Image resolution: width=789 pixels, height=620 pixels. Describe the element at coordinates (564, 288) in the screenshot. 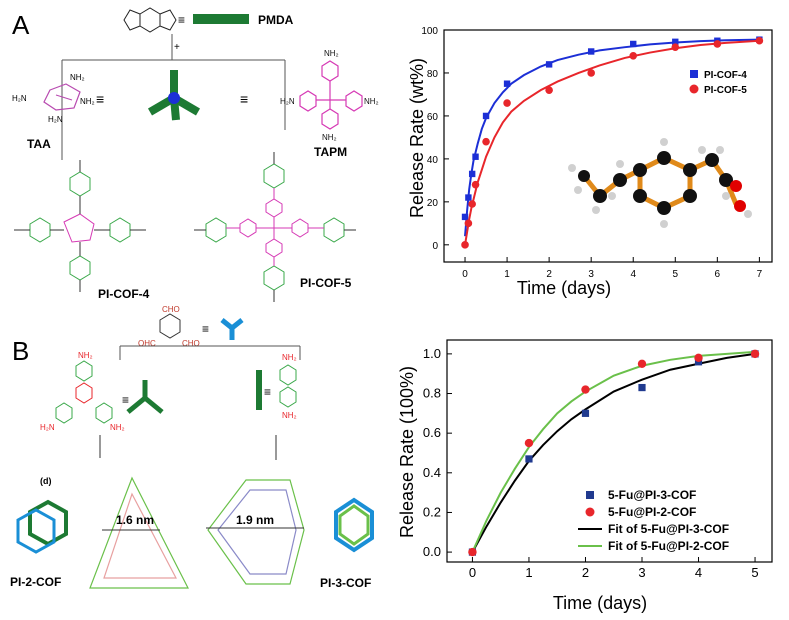

I see `chart-a-xlabel: Time (days)` at that location.